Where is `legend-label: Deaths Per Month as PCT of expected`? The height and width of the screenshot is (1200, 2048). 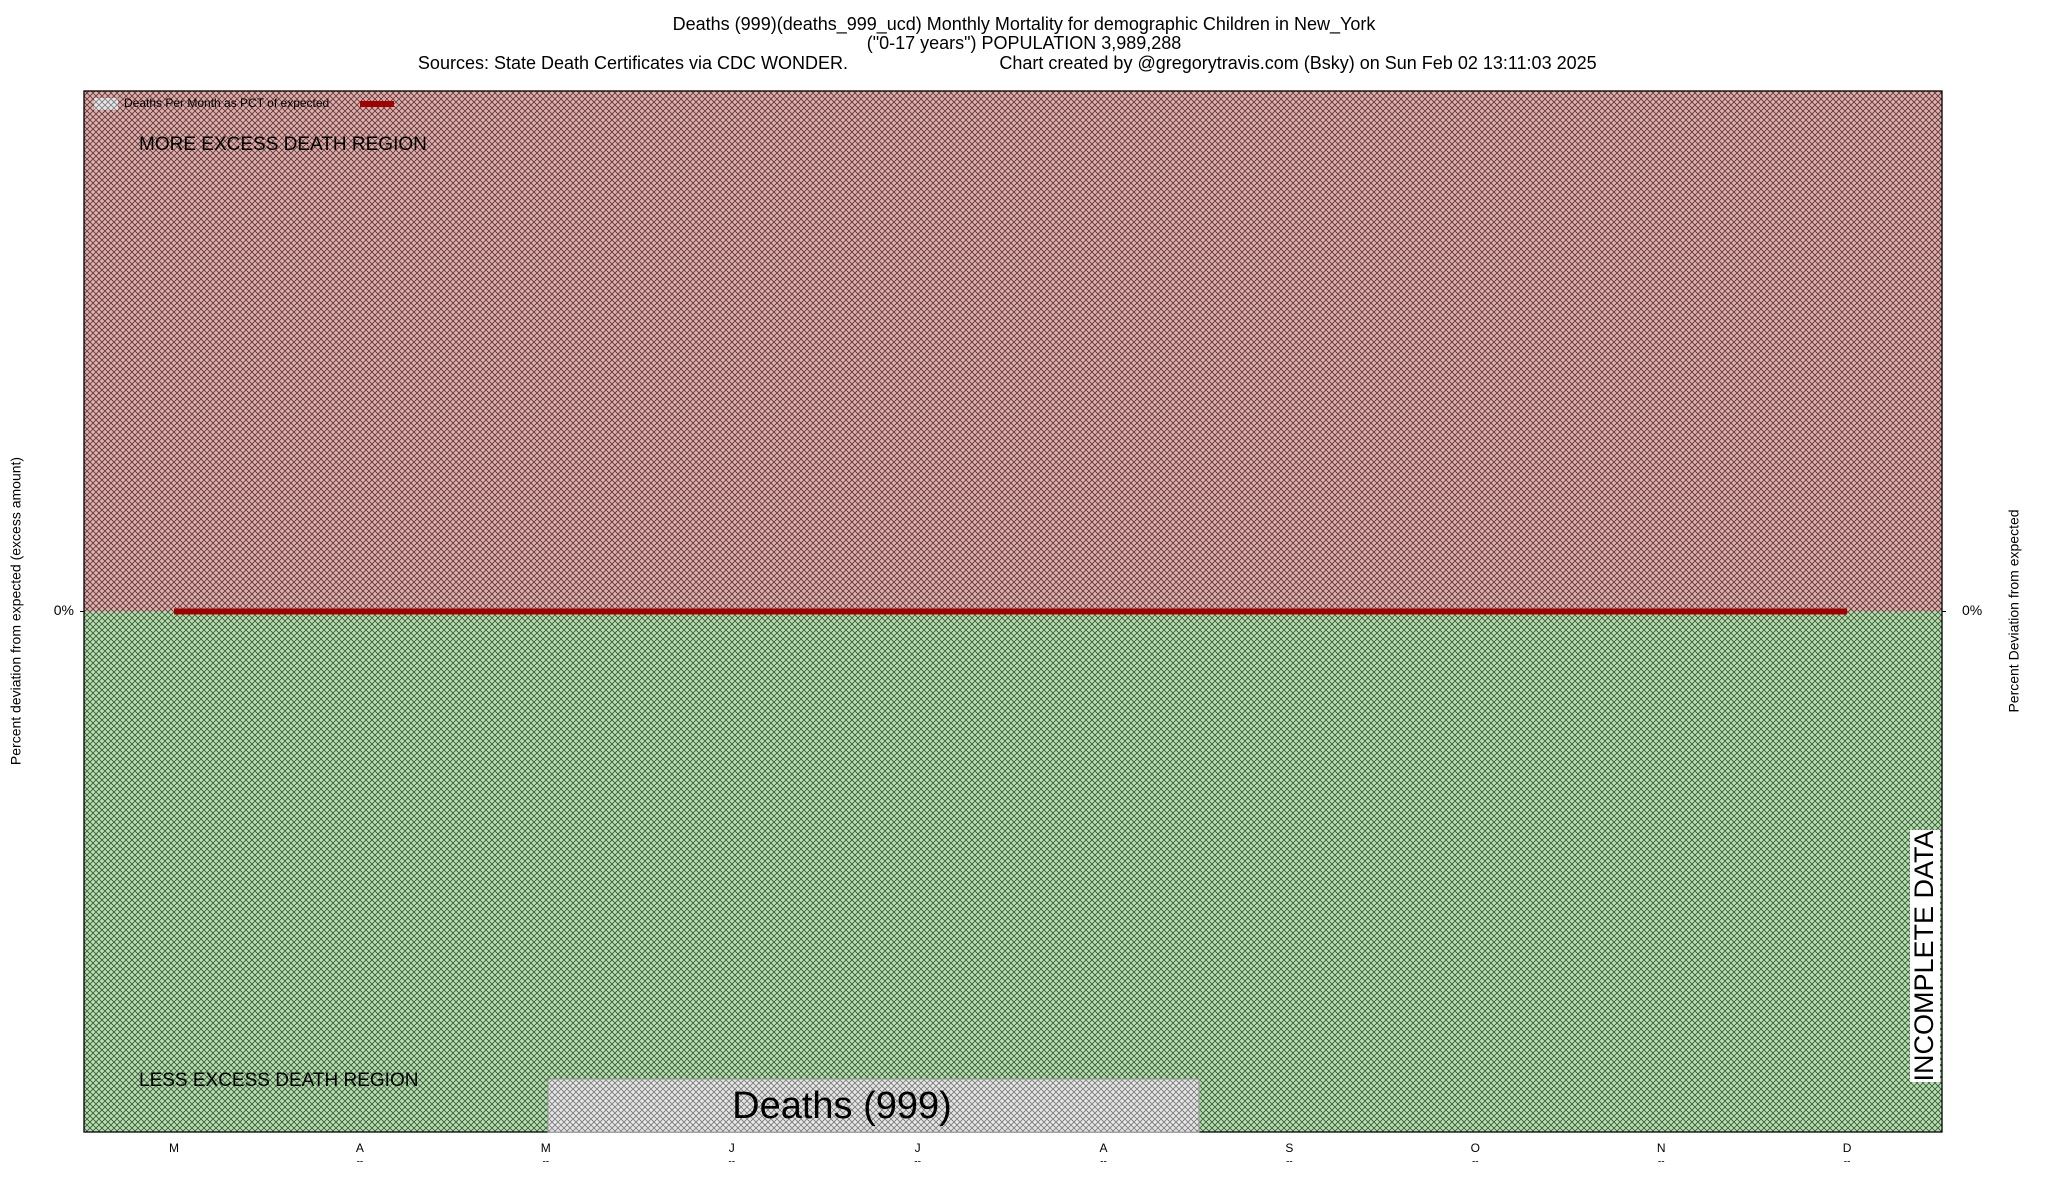
legend-label: Deaths Per Month as PCT of expected is located at coordinates (226, 103).